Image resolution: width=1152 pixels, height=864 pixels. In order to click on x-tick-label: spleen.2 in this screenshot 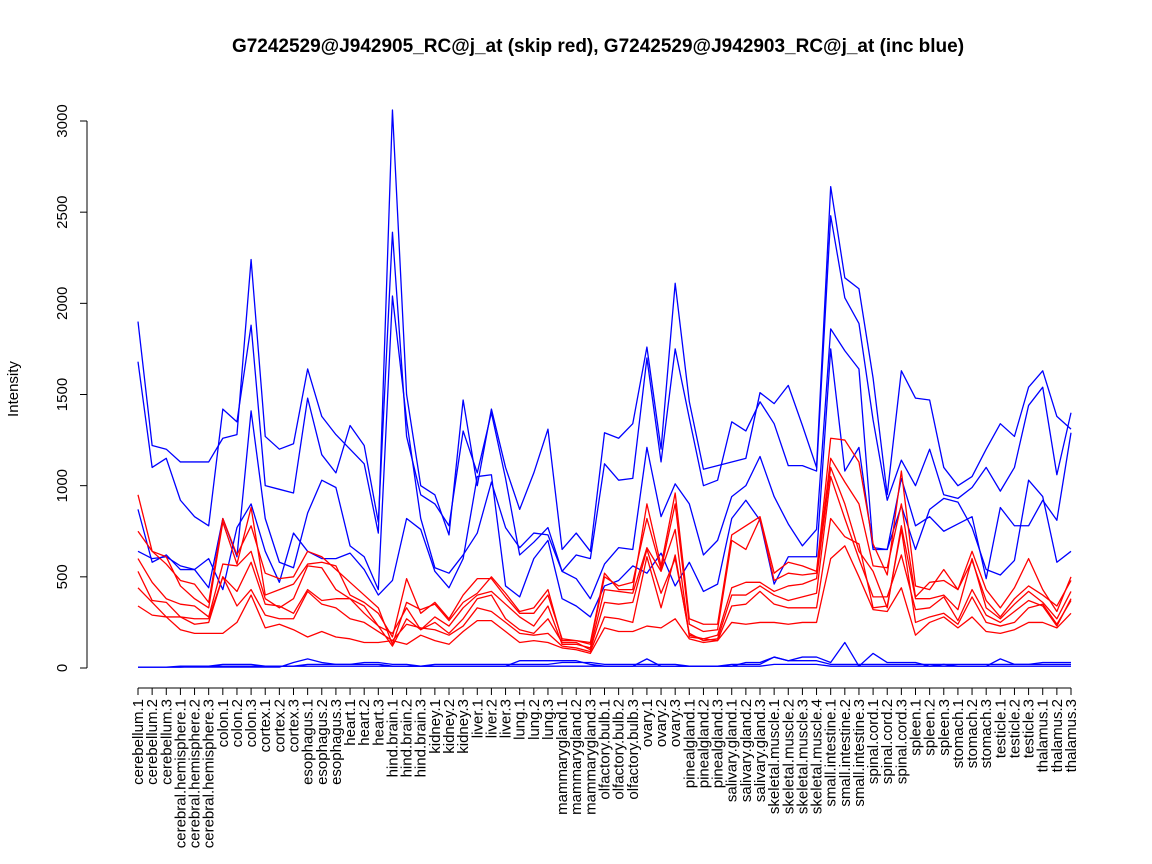, I will do `click(930, 727)`.